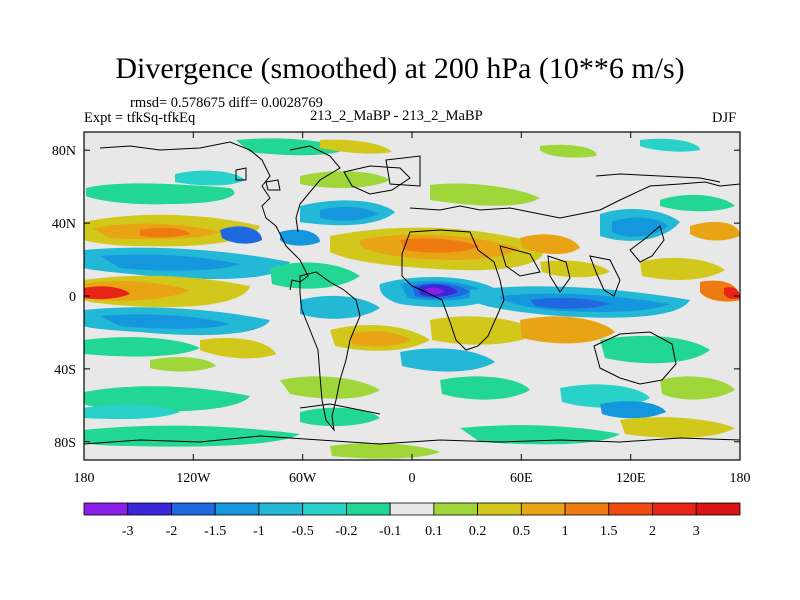 This screenshot has width=800, height=600. Describe the element at coordinates (65, 443) in the screenshot. I see `y-tick-label: 80S` at that location.